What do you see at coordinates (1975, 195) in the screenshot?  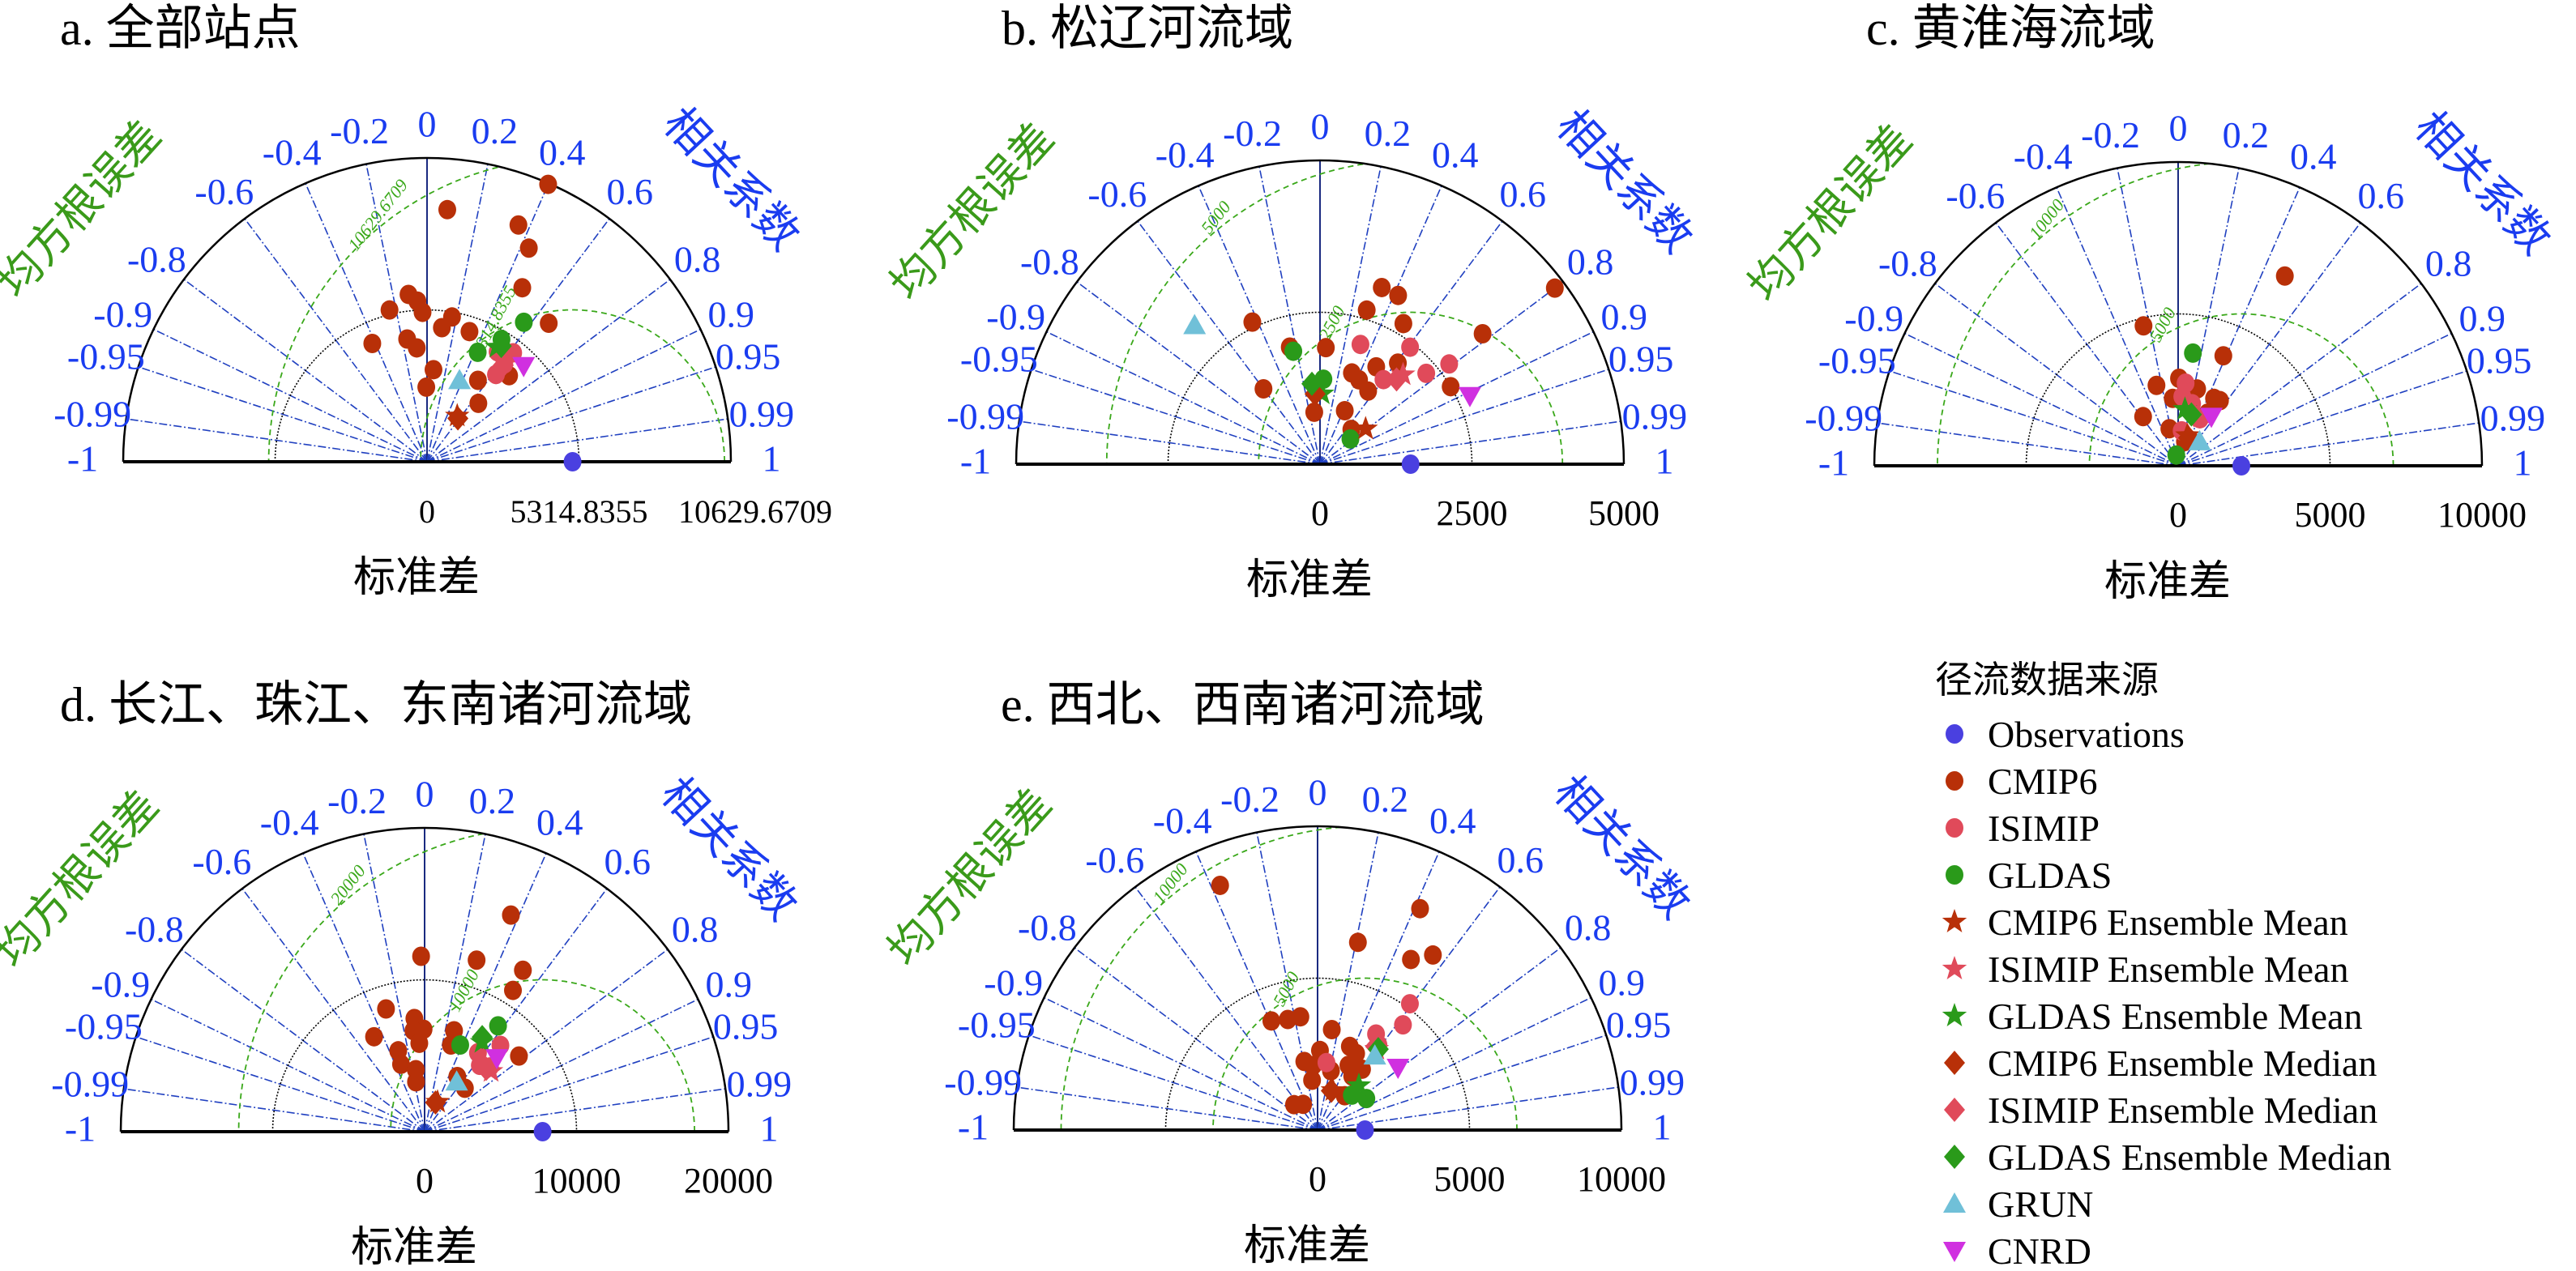 I see `correlation-tick-label: -0.6` at bounding box center [1975, 195].